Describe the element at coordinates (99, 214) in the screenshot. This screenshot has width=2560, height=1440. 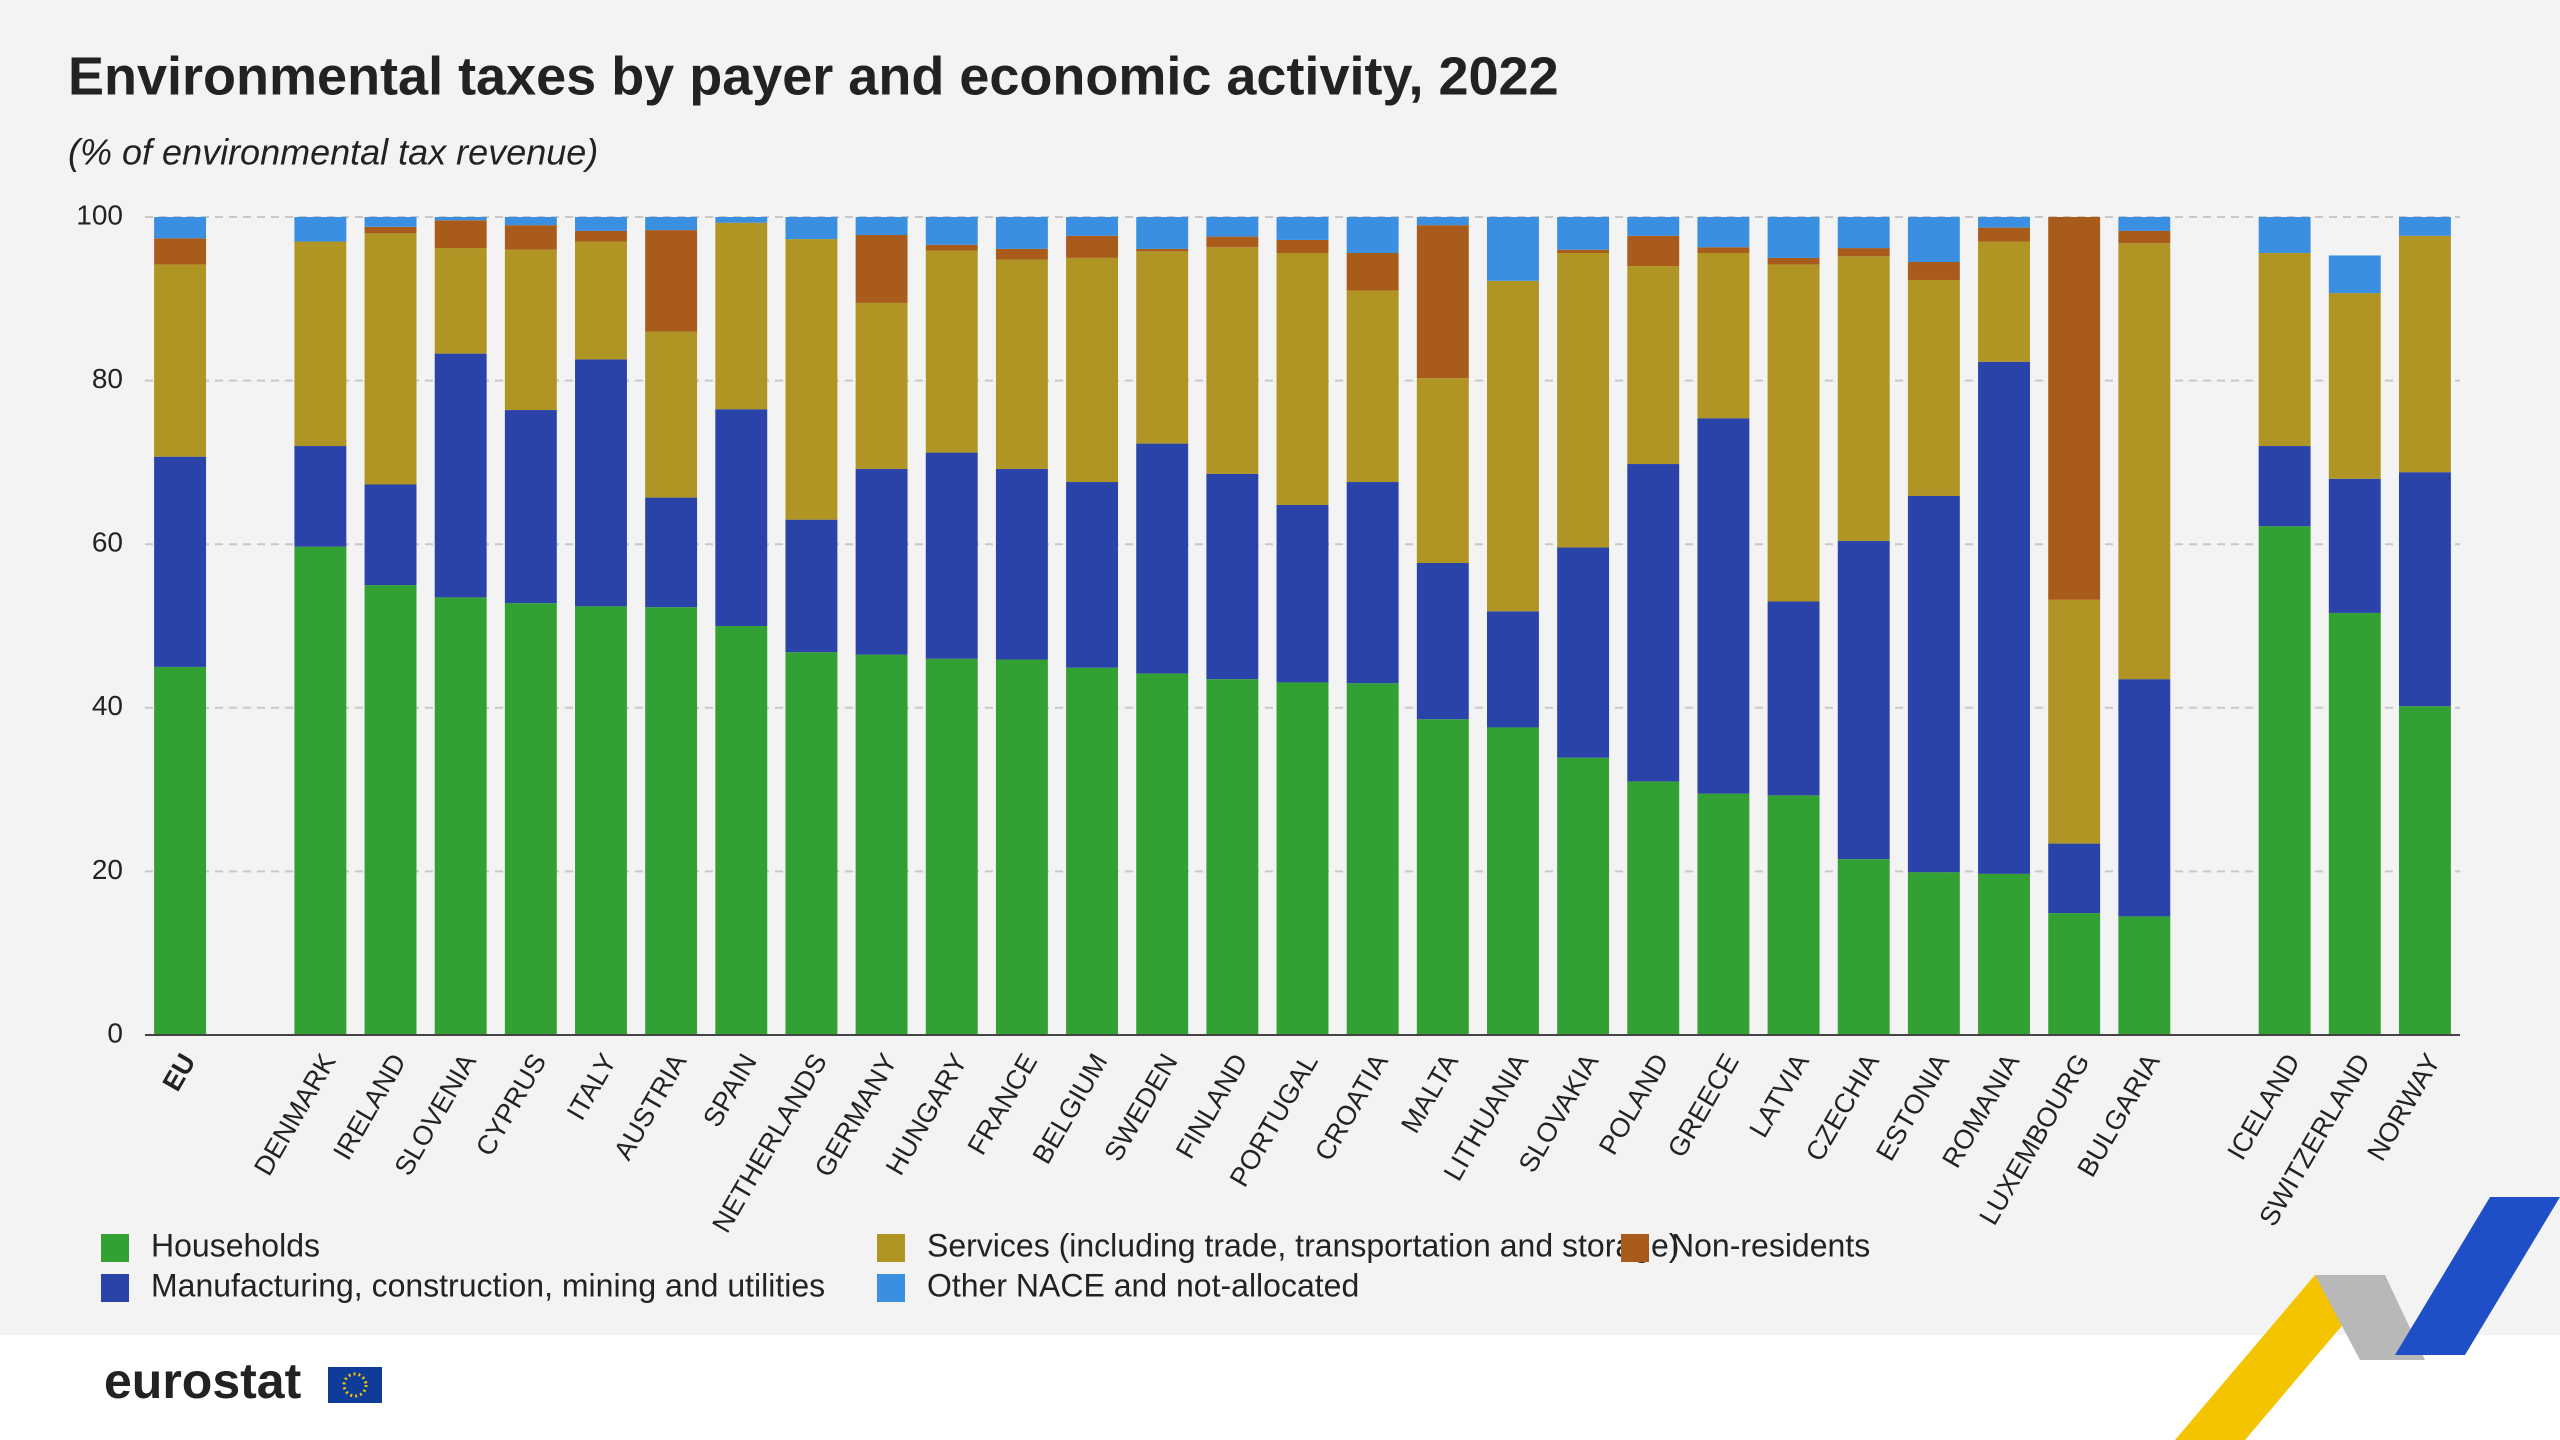
I see `y-tick-label: 100` at that location.